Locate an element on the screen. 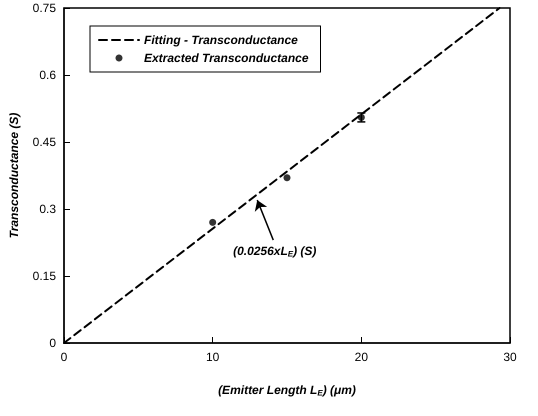  y-tick-label: 0.75 is located at coordinates (44, 8).